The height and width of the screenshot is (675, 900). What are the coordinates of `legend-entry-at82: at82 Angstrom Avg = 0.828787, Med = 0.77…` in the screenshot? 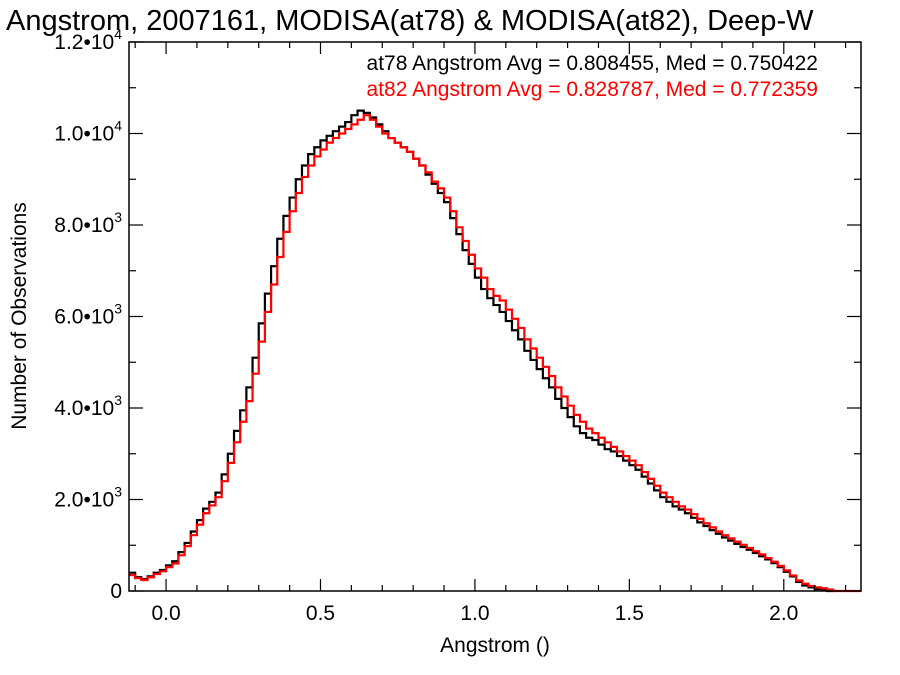 It's located at (592, 89).